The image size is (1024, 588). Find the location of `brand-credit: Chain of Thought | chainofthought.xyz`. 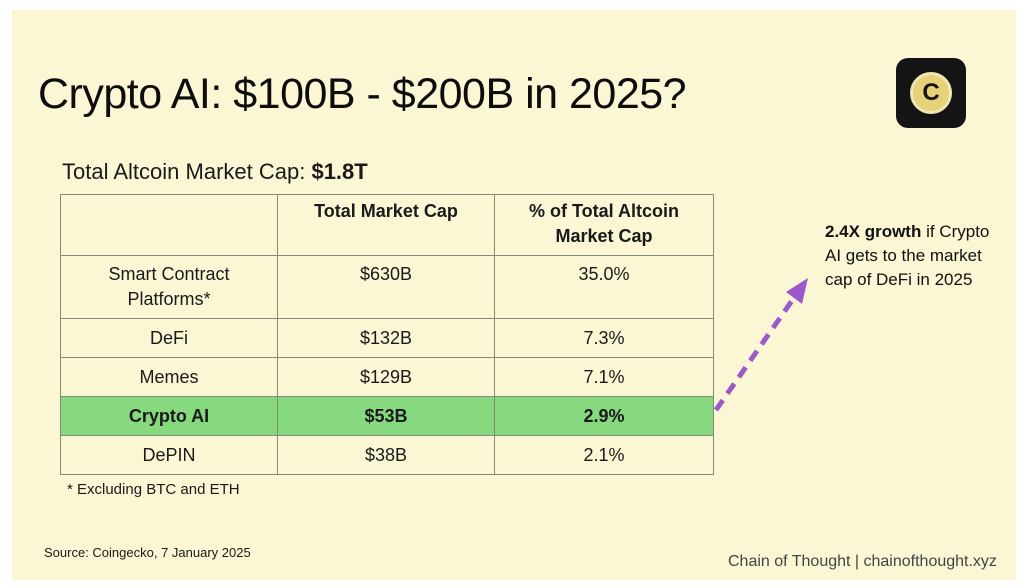

brand-credit: Chain of Thought | chainofthought.xyz is located at coordinates (862, 561).